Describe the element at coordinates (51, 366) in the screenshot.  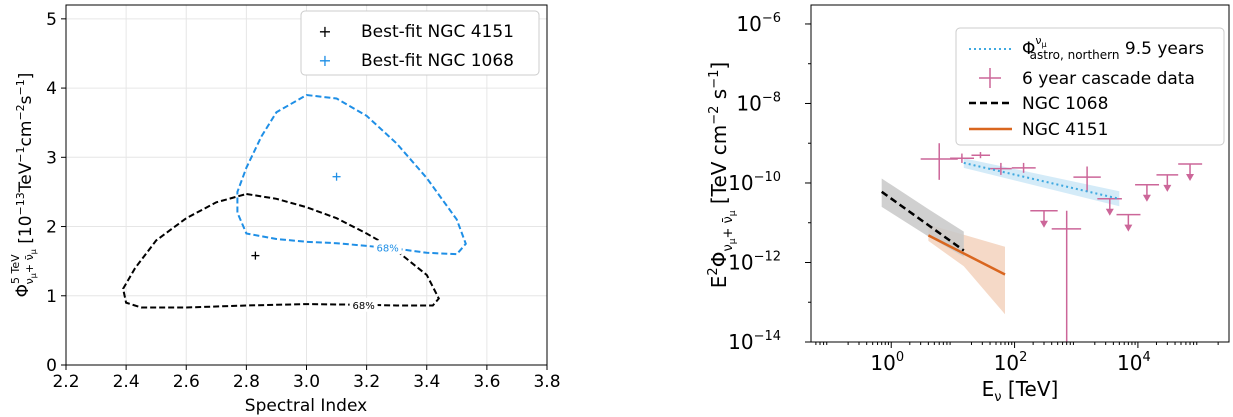
I see `left-y-tick-label: 0` at that location.